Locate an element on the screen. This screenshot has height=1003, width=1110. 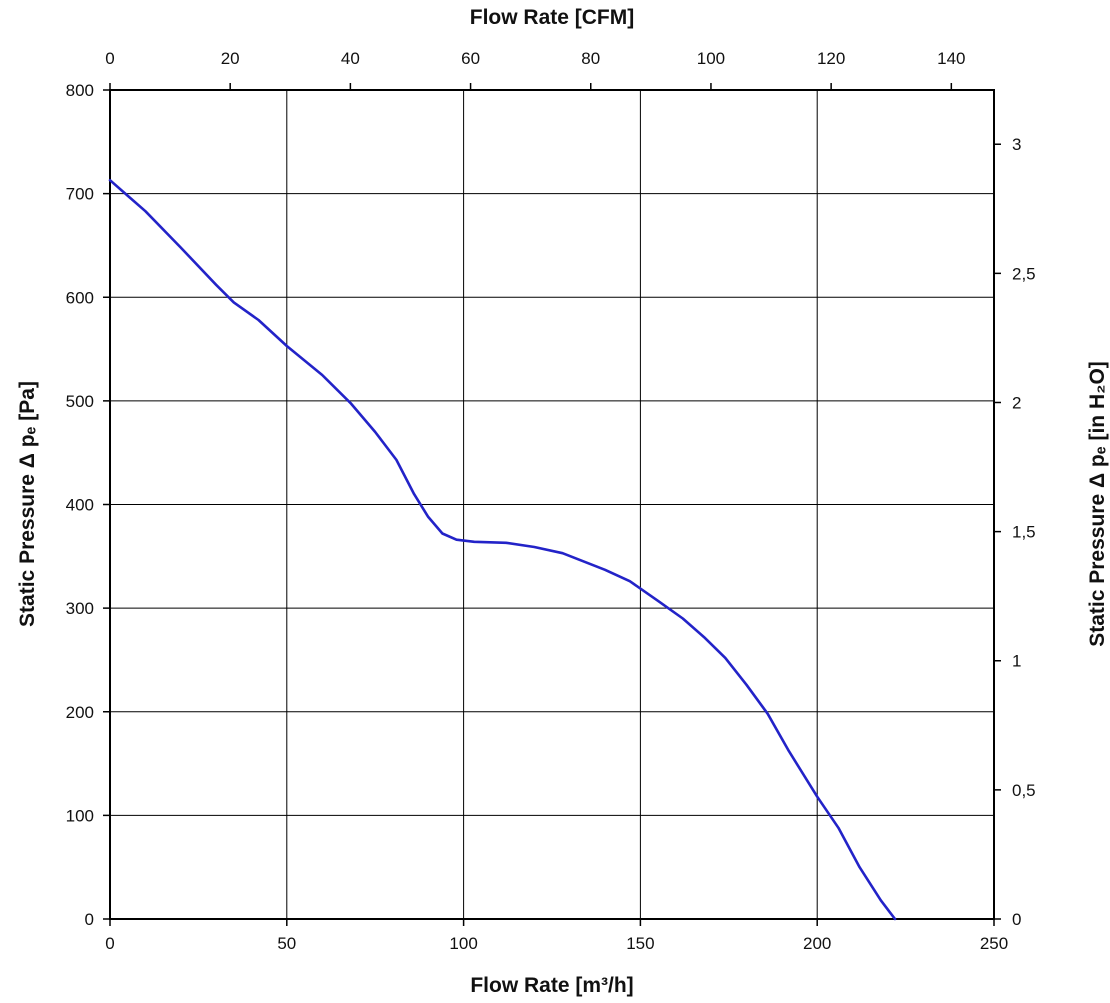
y-axis-title-left: Static Pressure Δ pₑ [Pa] is located at coordinates (27, 504).